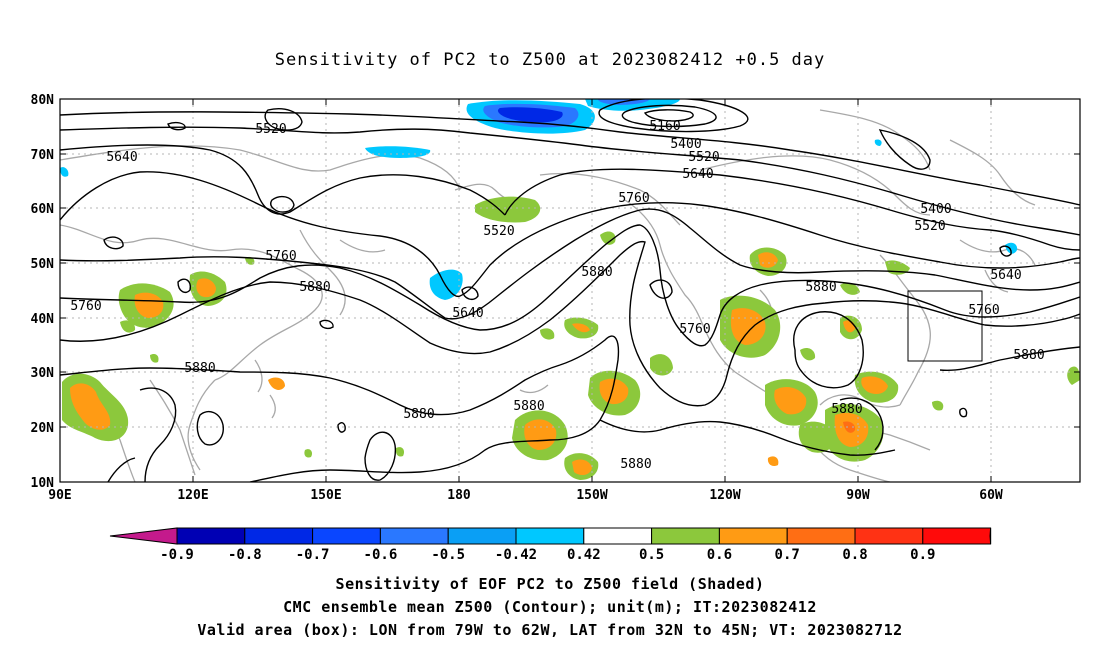 The height and width of the screenshot is (650, 1100). I want to click on colorbar-low-arrow, so click(143, 536).